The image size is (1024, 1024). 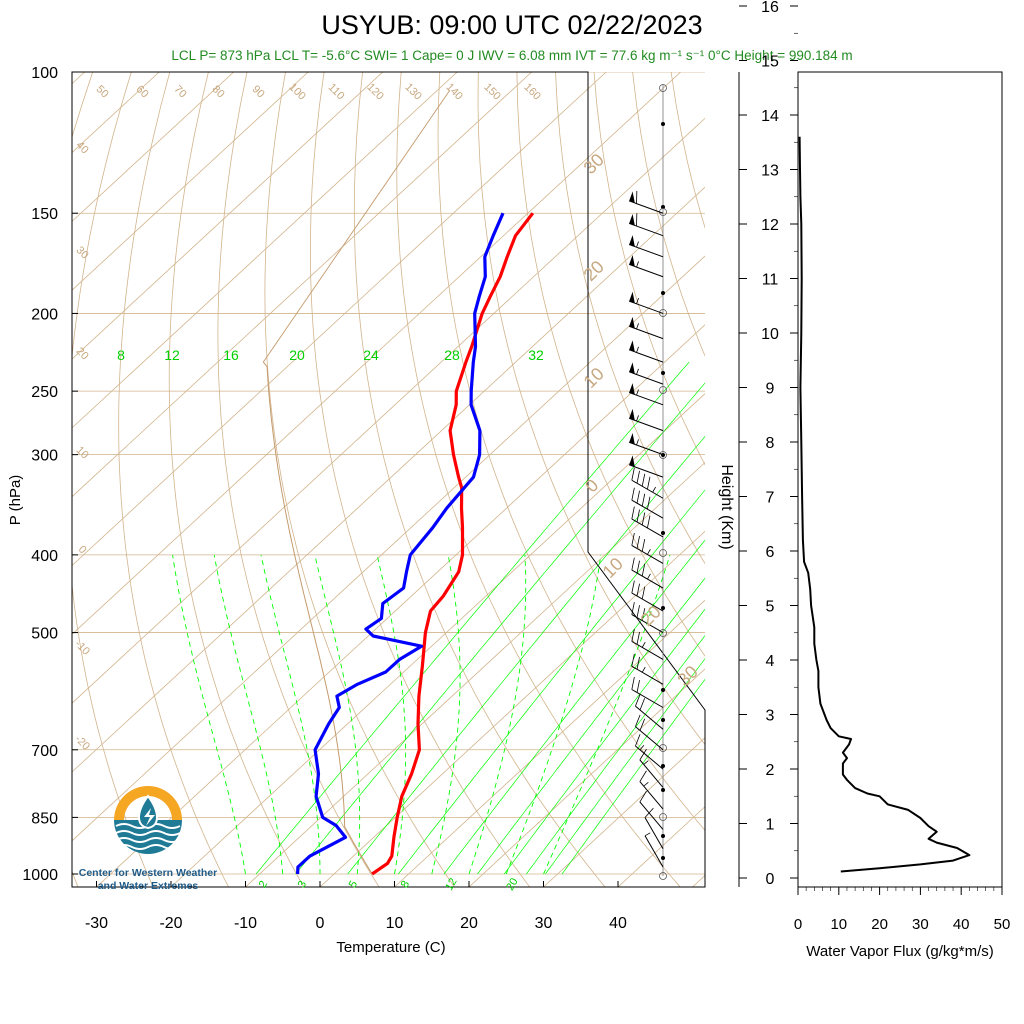 What do you see at coordinates (651, 616) in the screenshot?
I see `isotherm-label: 20` at bounding box center [651, 616].